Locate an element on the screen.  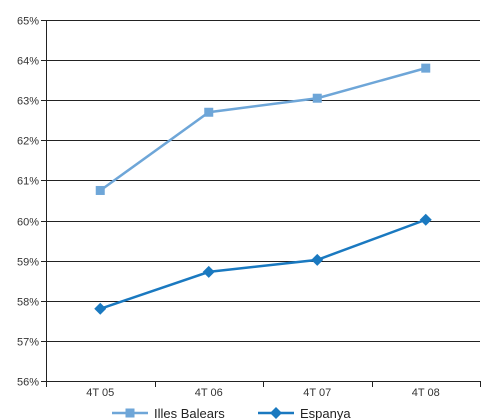
series-line-espanya is located at coordinates (263, 264).